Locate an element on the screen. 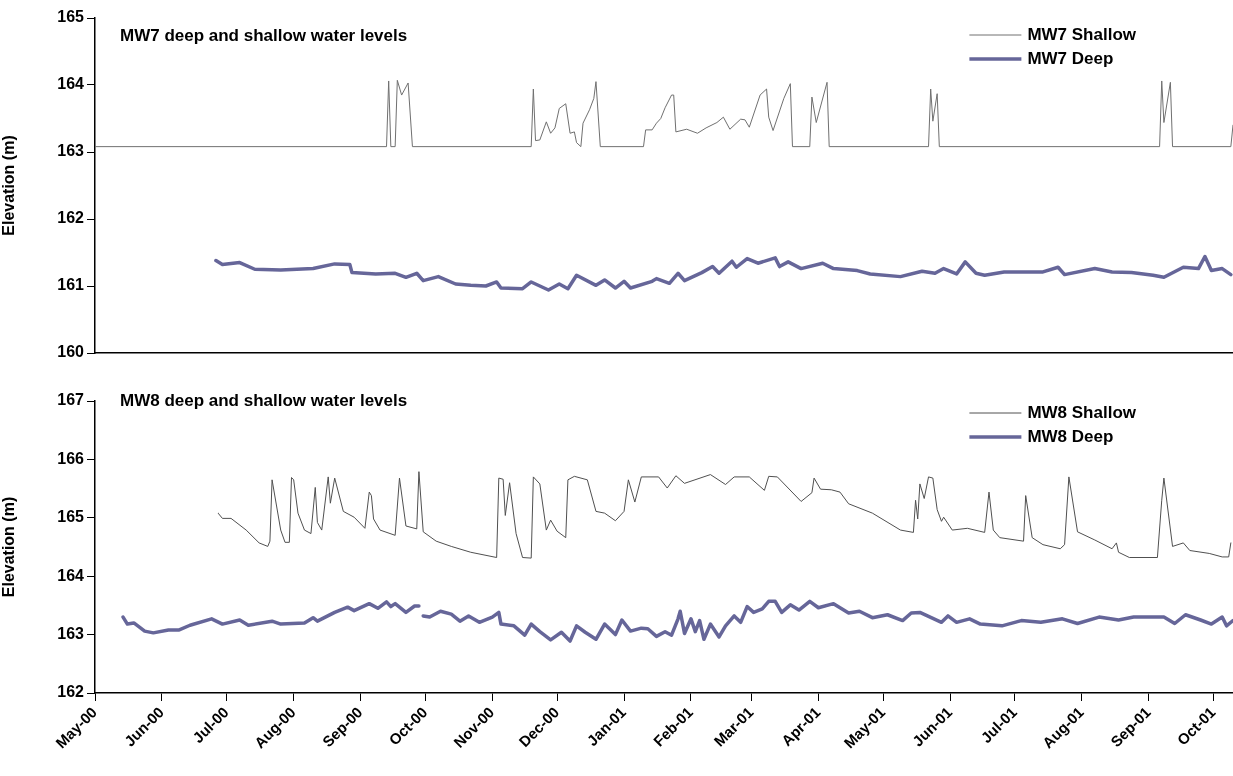 This screenshot has height=776, width=1233. chart-title: MW8 deep and shallow water levels is located at coordinates (264, 400).